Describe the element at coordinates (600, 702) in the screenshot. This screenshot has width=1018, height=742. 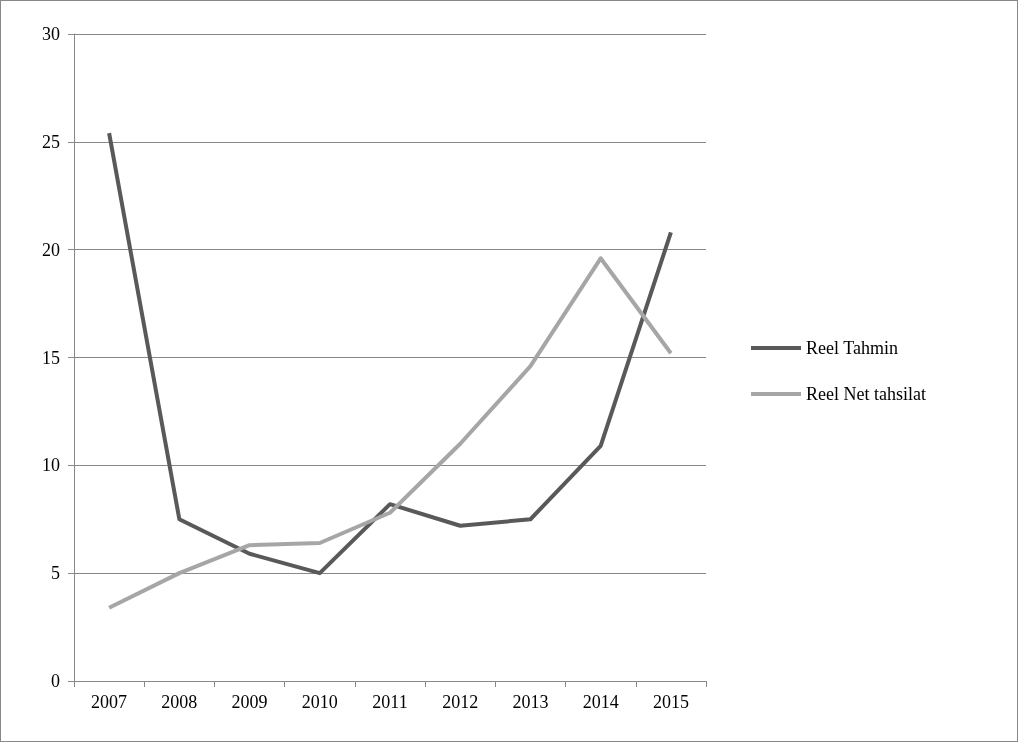
I see `x-tick-label: 2014` at that location.